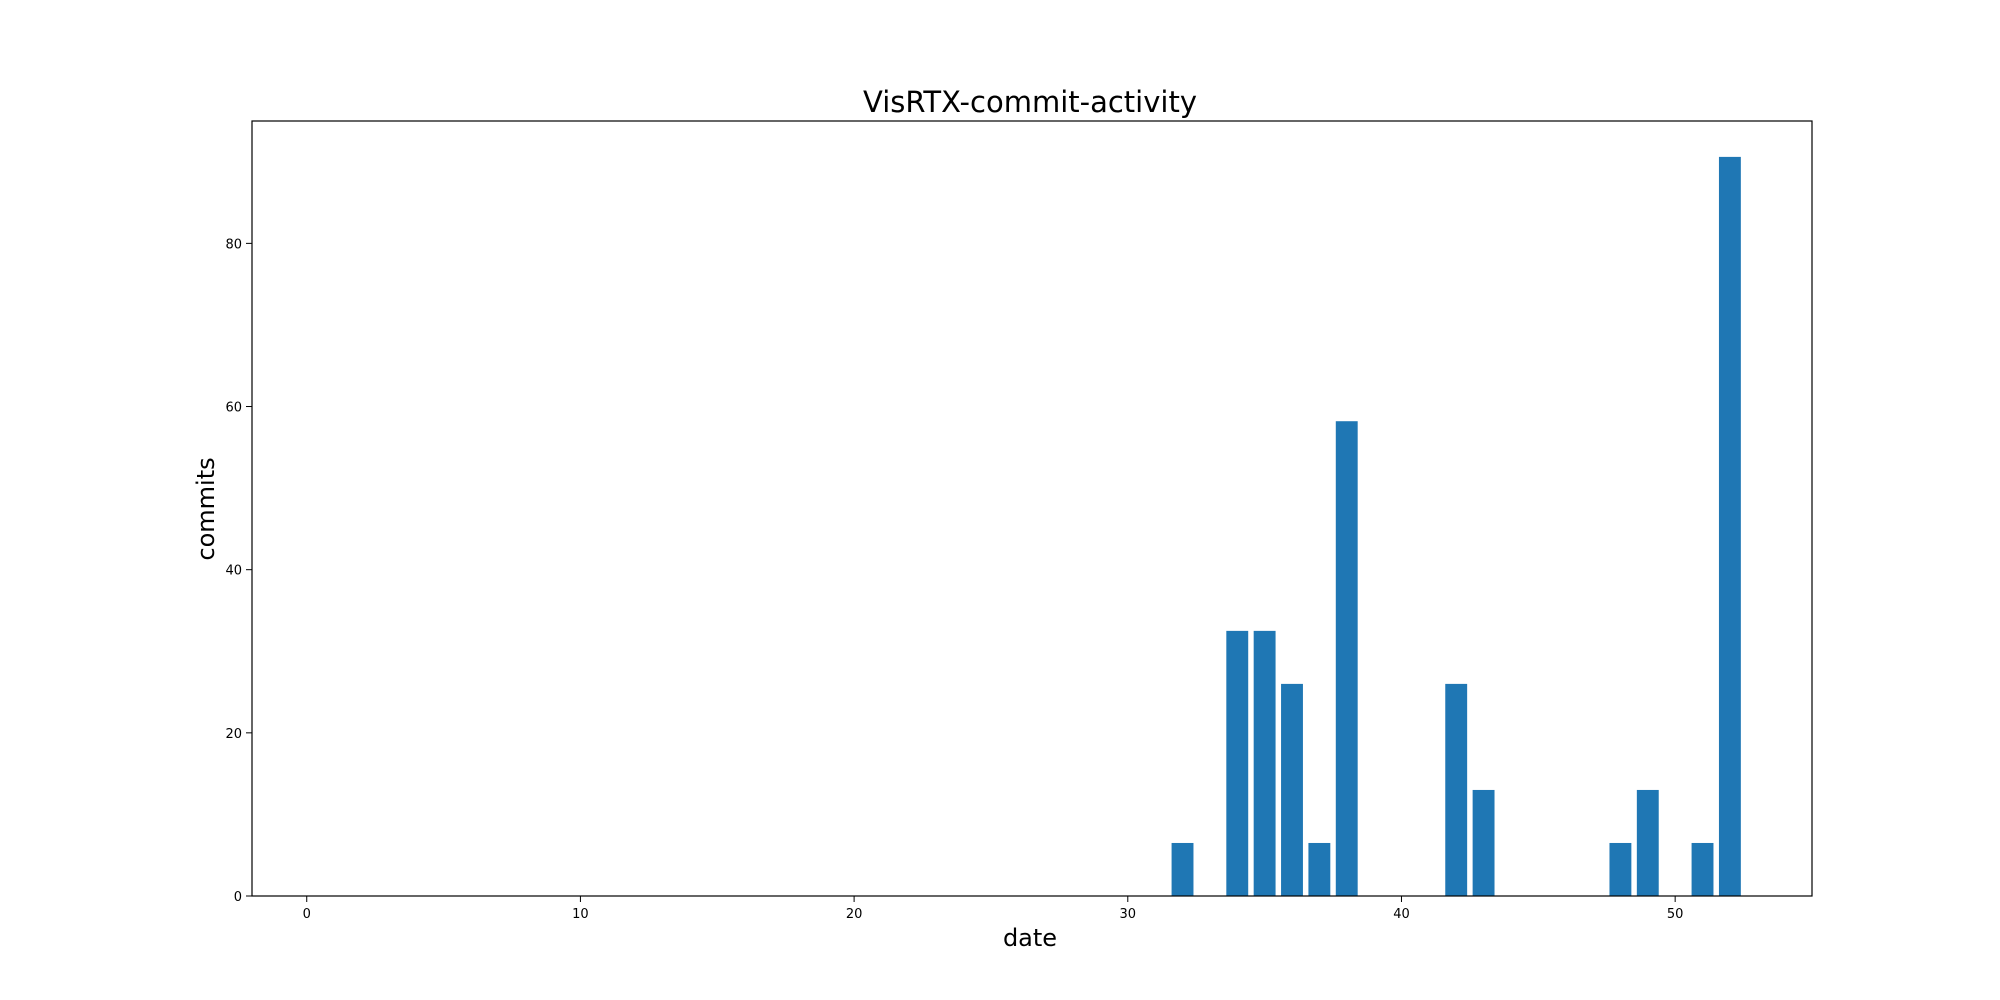 Image resolution: width=2000 pixels, height=1000 pixels. What do you see at coordinates (1128, 914) in the screenshot?
I see `x-tick-label-30: 30` at bounding box center [1128, 914].